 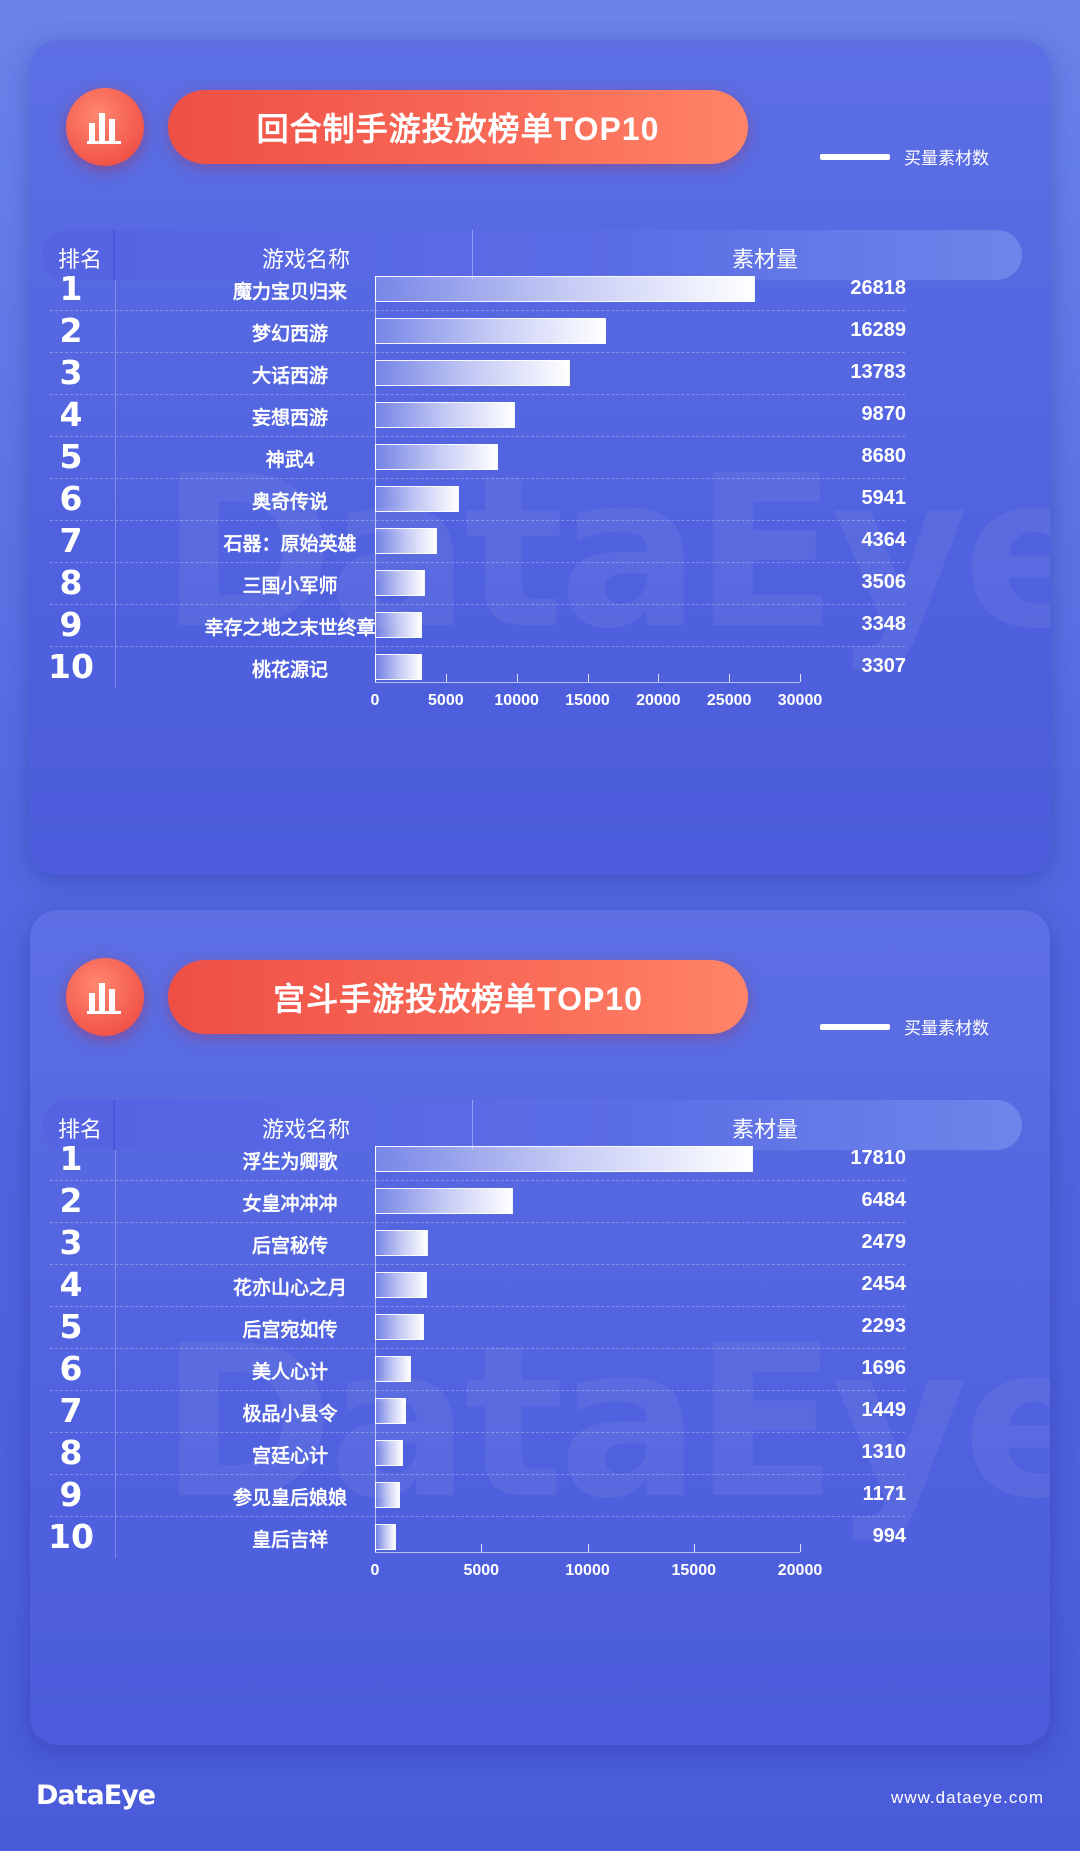 I want to click on game-name: 女皇冲冲冲, so click(x=290, y=1204).